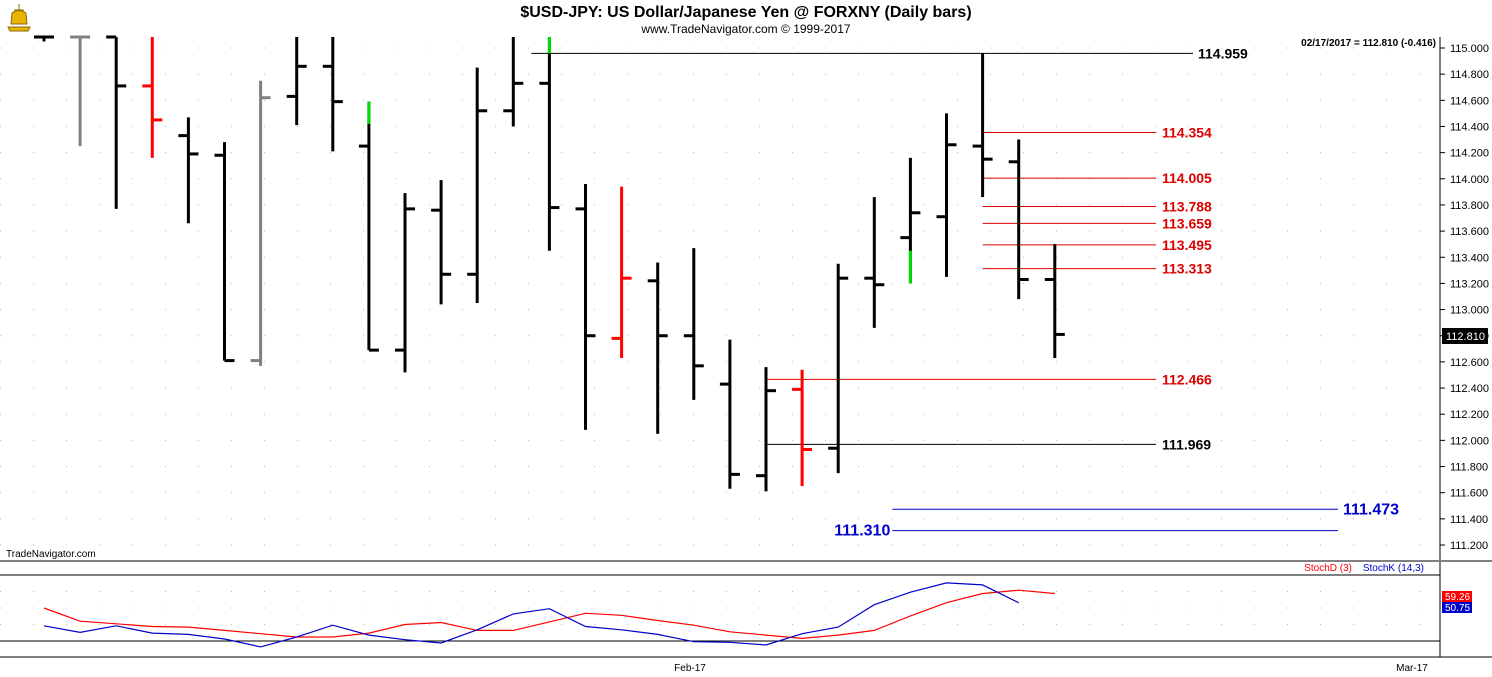  Describe the element at coordinates (1469, 546) in the screenshot. I see `price-tick-label: 111.200` at that location.